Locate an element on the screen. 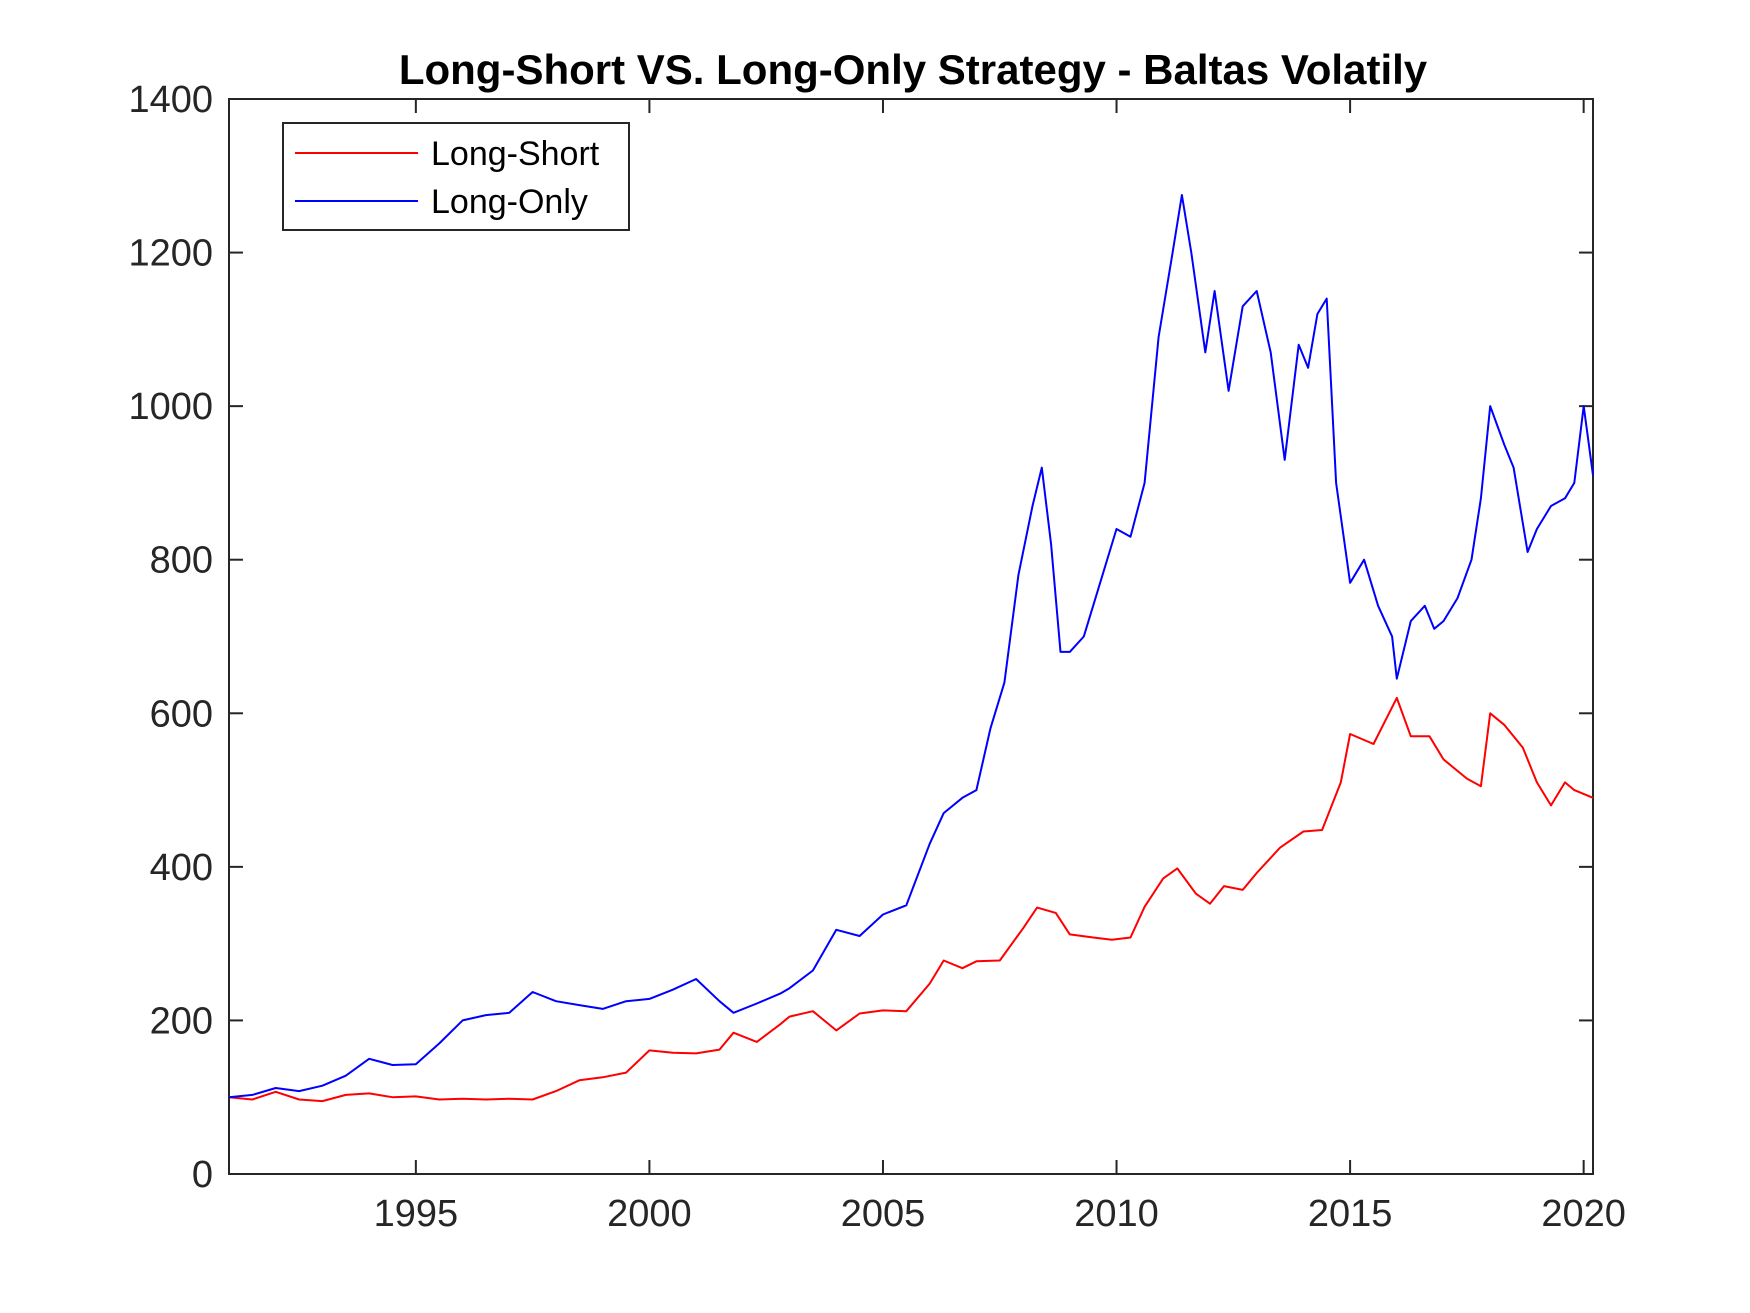  legend-box is located at coordinates (456, 176).